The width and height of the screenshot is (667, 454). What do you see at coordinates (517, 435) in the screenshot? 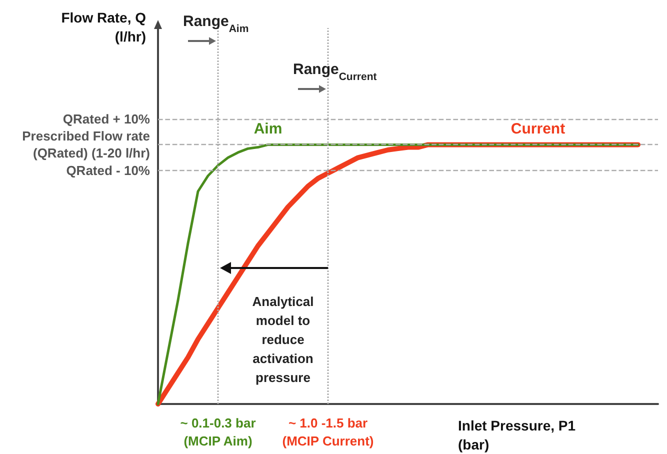
I see `x-axis-title: Inlet Pressure, P1 (bar)` at bounding box center [517, 435].